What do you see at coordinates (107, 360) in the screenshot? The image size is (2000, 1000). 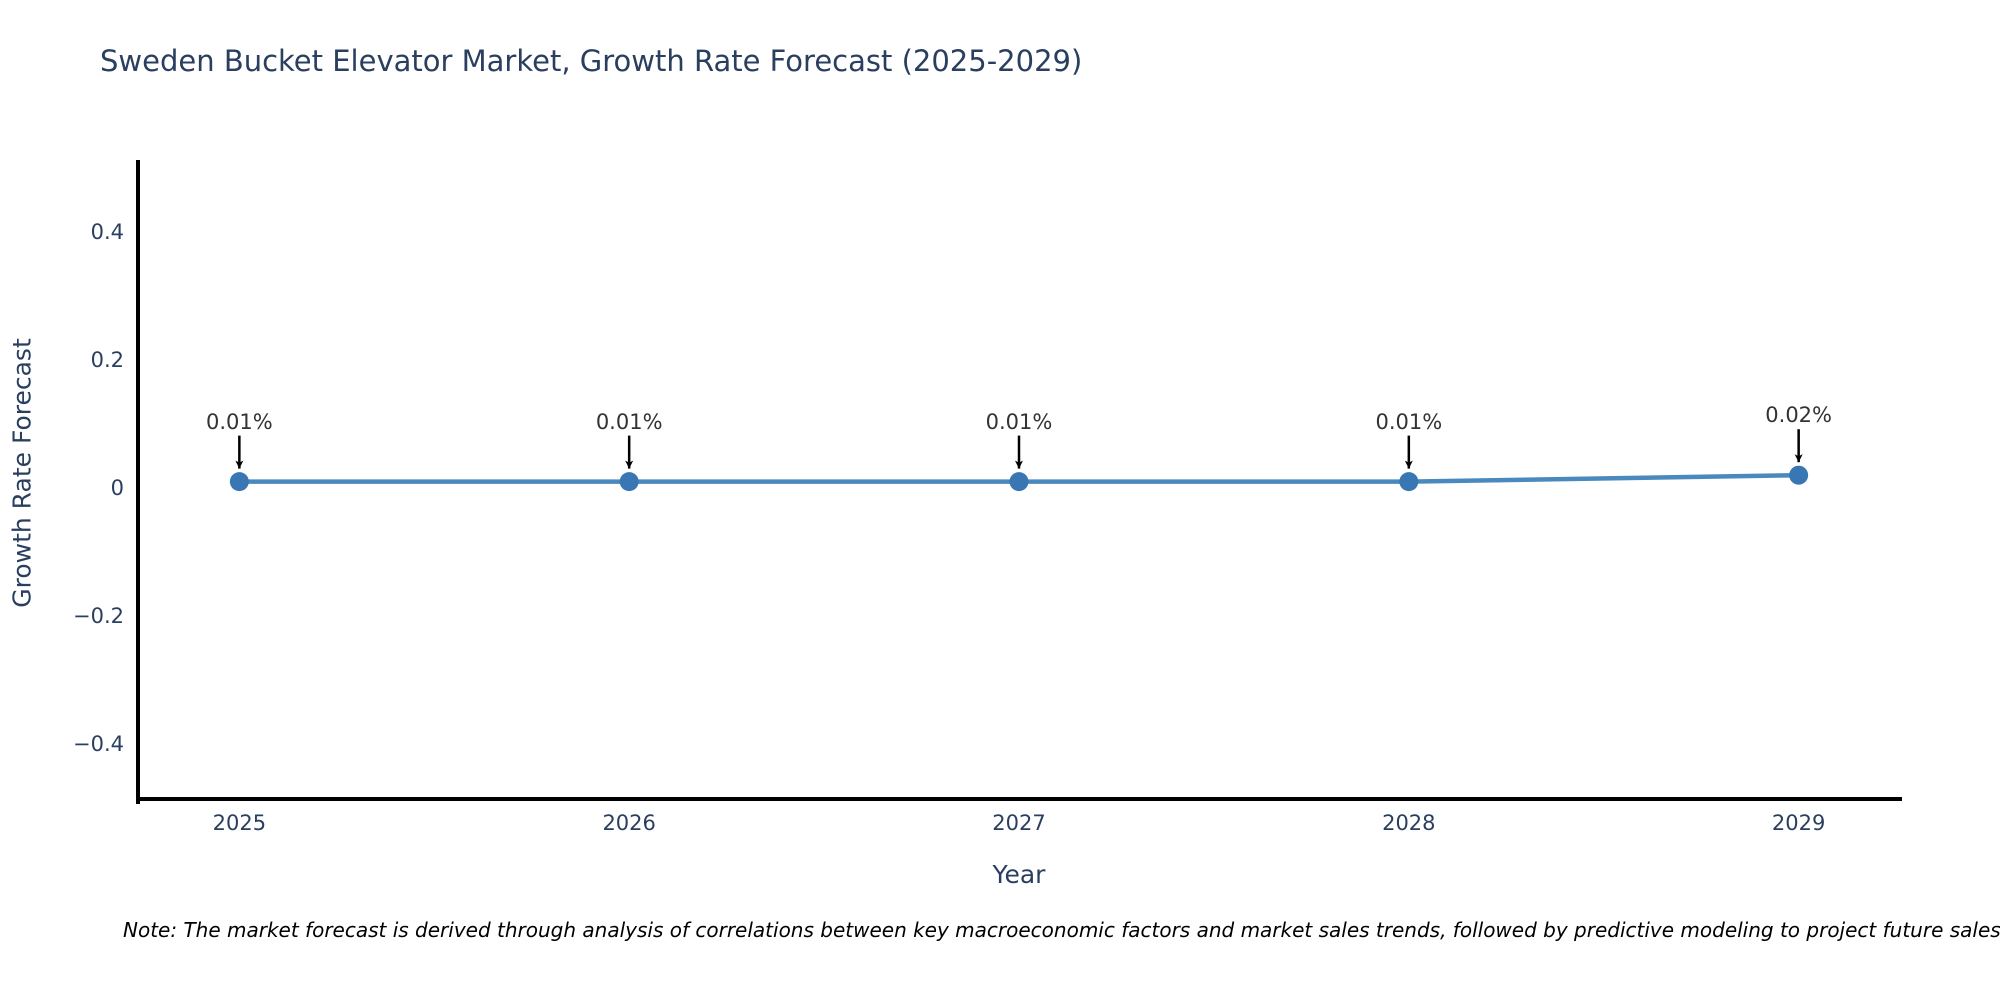 I see `y-tick-label: 0.2` at bounding box center [107, 360].